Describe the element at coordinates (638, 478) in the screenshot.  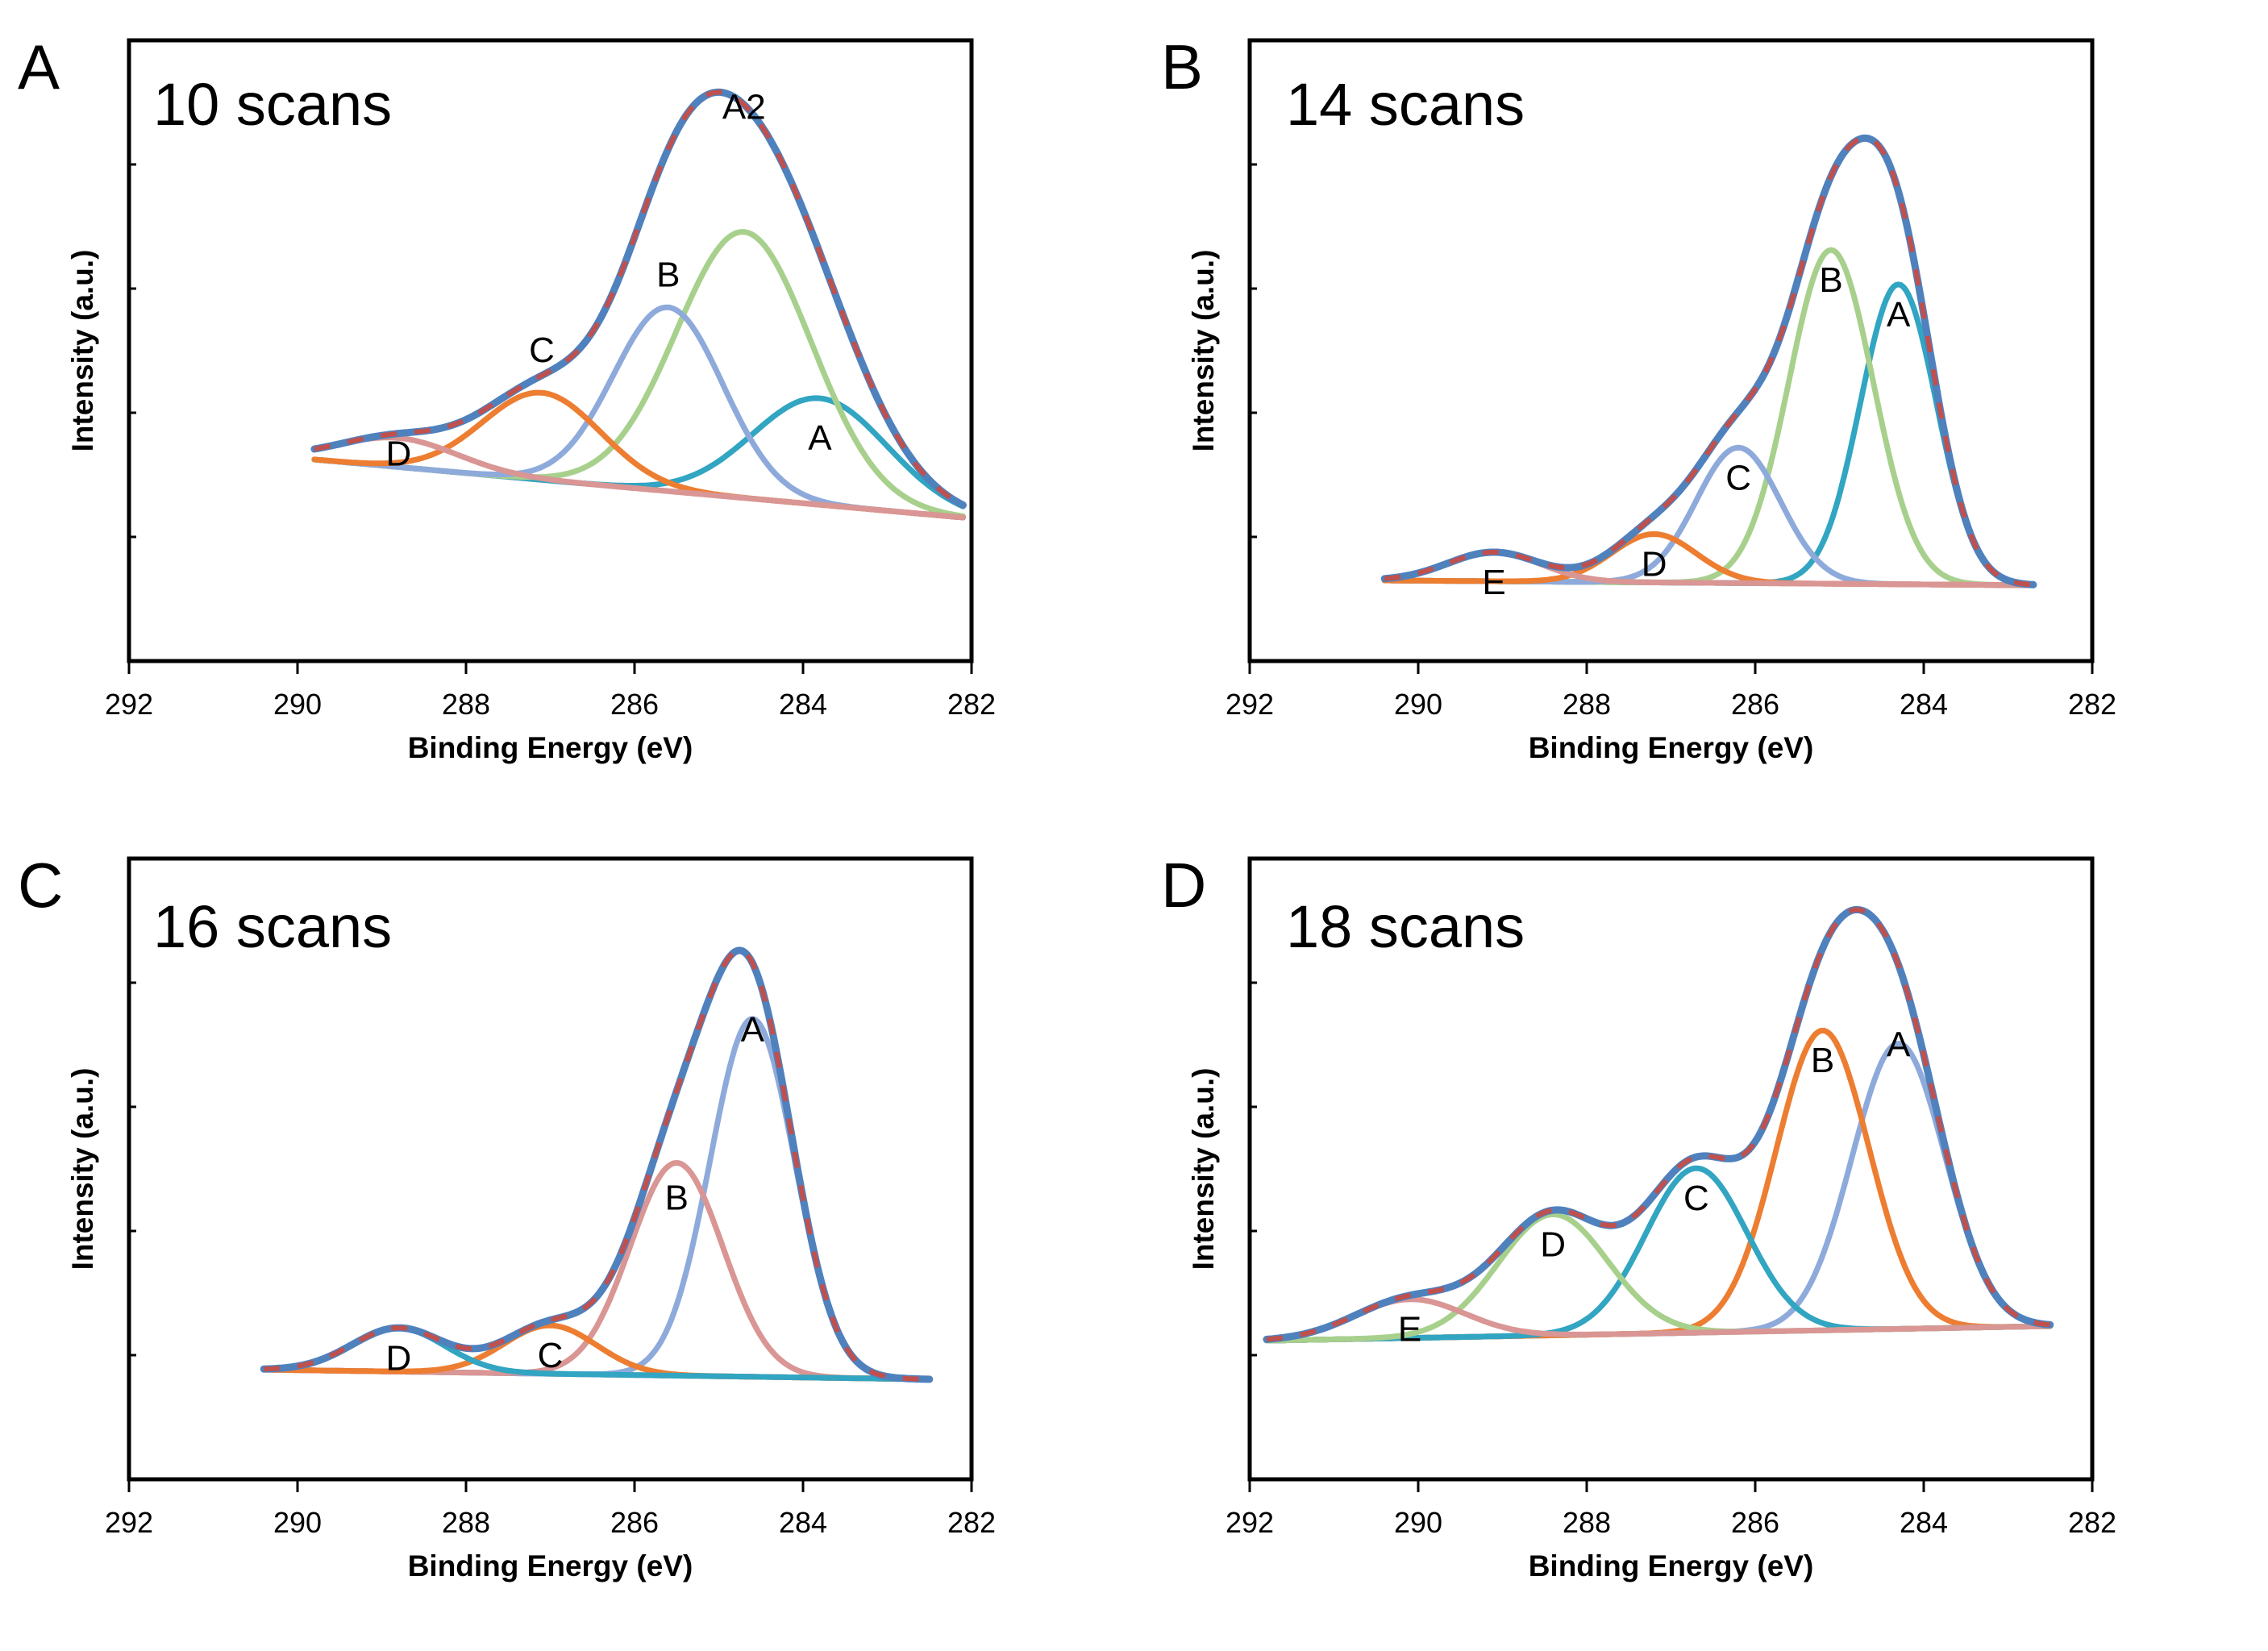
I see `panel-a-peak-d` at that location.